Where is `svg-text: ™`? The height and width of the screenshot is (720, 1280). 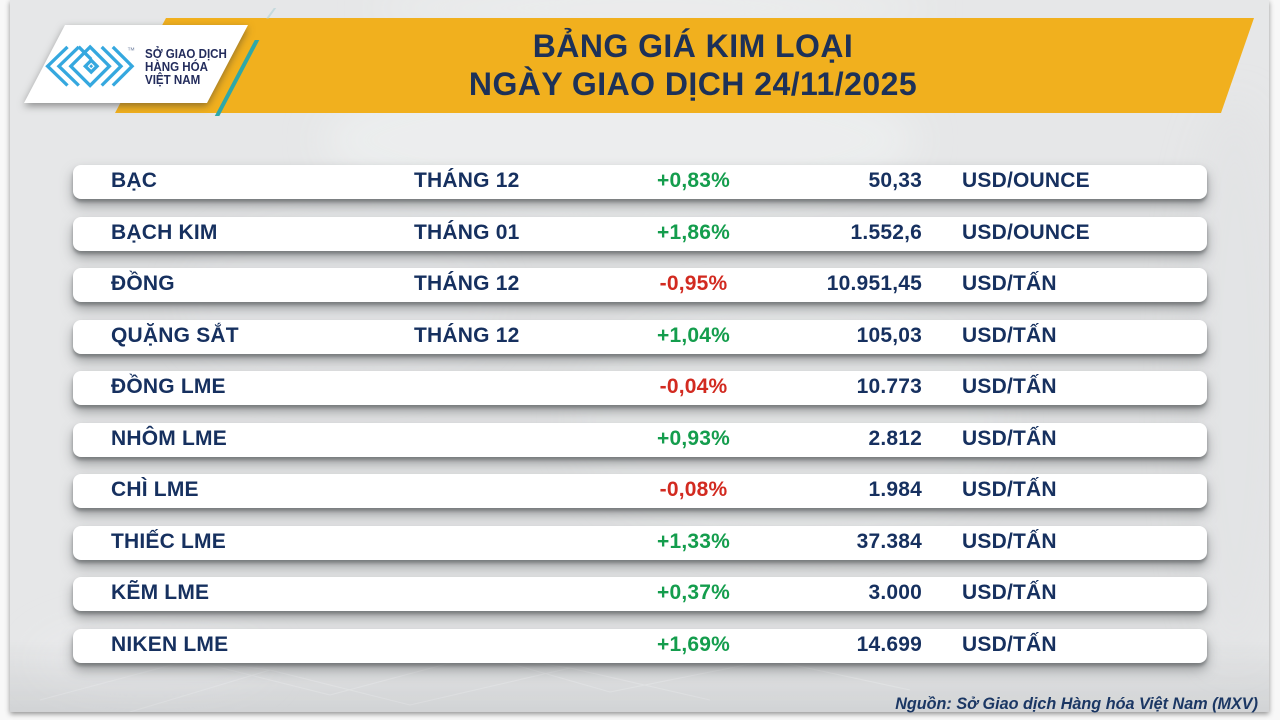
svg-text: ™ is located at coordinates (131, 50).